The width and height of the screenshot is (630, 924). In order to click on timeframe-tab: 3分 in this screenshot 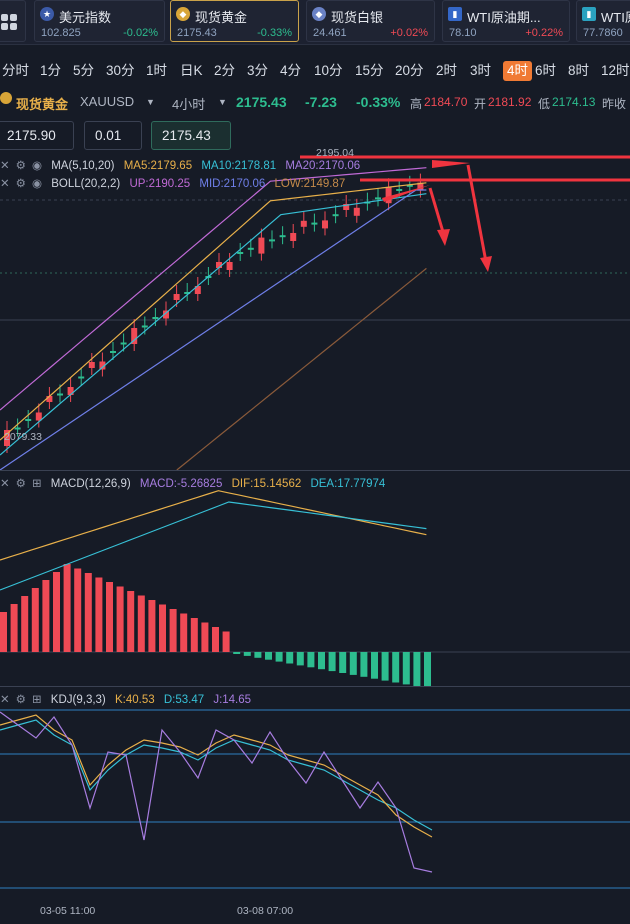, I will do `click(258, 70)`.